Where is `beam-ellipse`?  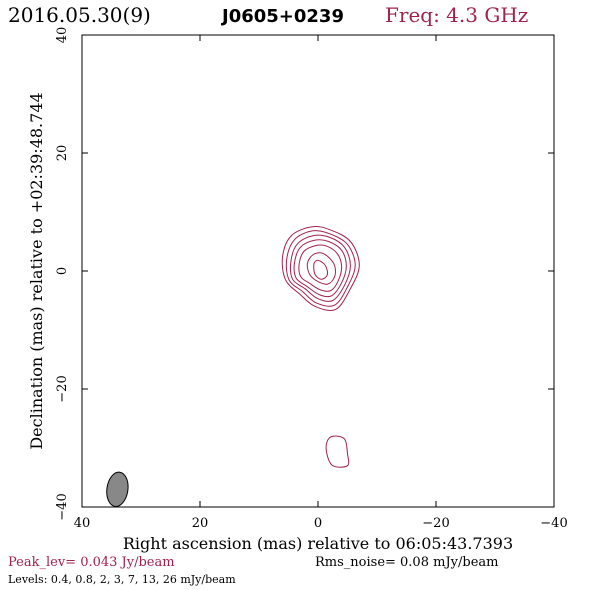
beam-ellipse is located at coordinates (117, 489).